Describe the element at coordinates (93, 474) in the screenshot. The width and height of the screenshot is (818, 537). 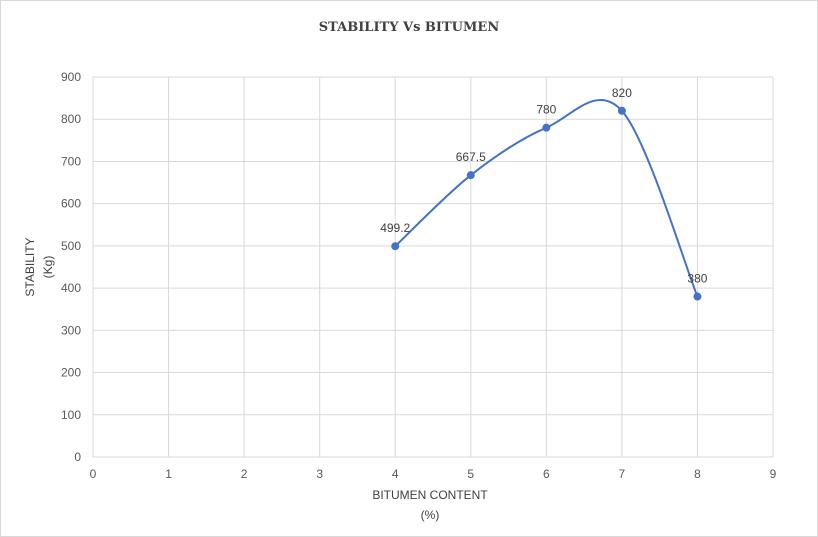
I see `x-tick-label: 0` at that location.